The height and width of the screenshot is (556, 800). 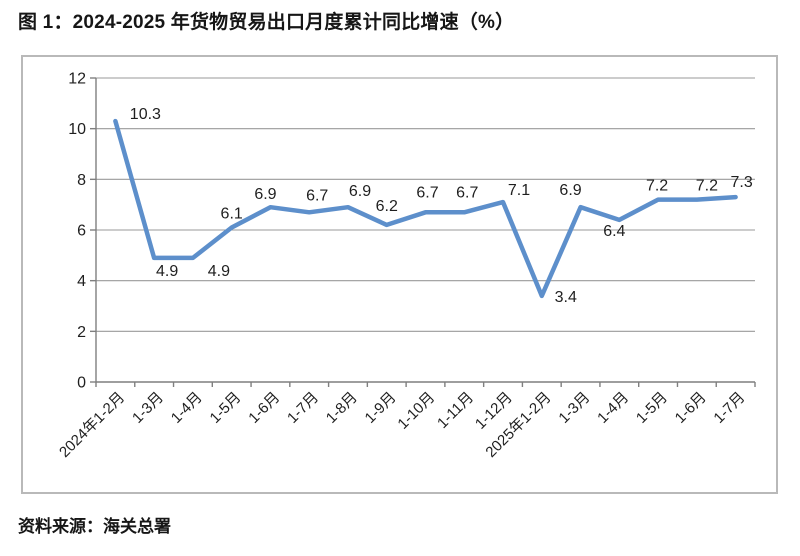 I want to click on figure-title: 图 1：2024-2025 年货物贸易出口月度累计同比增速（%）, so click(x=266, y=22).